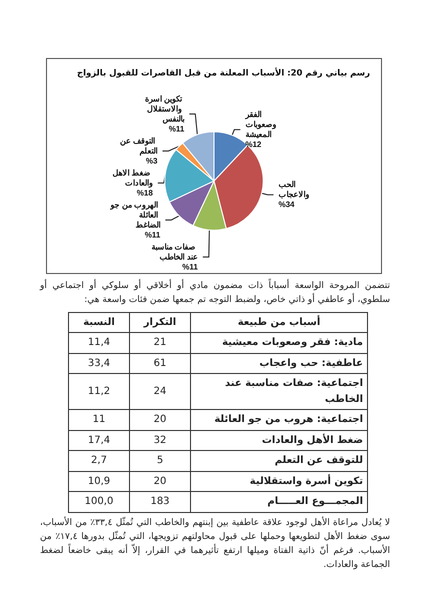 The height and width of the screenshot is (599, 428). Describe the element at coordinates (99, 440) in the screenshot. I see `data-label: 17,4` at that location.